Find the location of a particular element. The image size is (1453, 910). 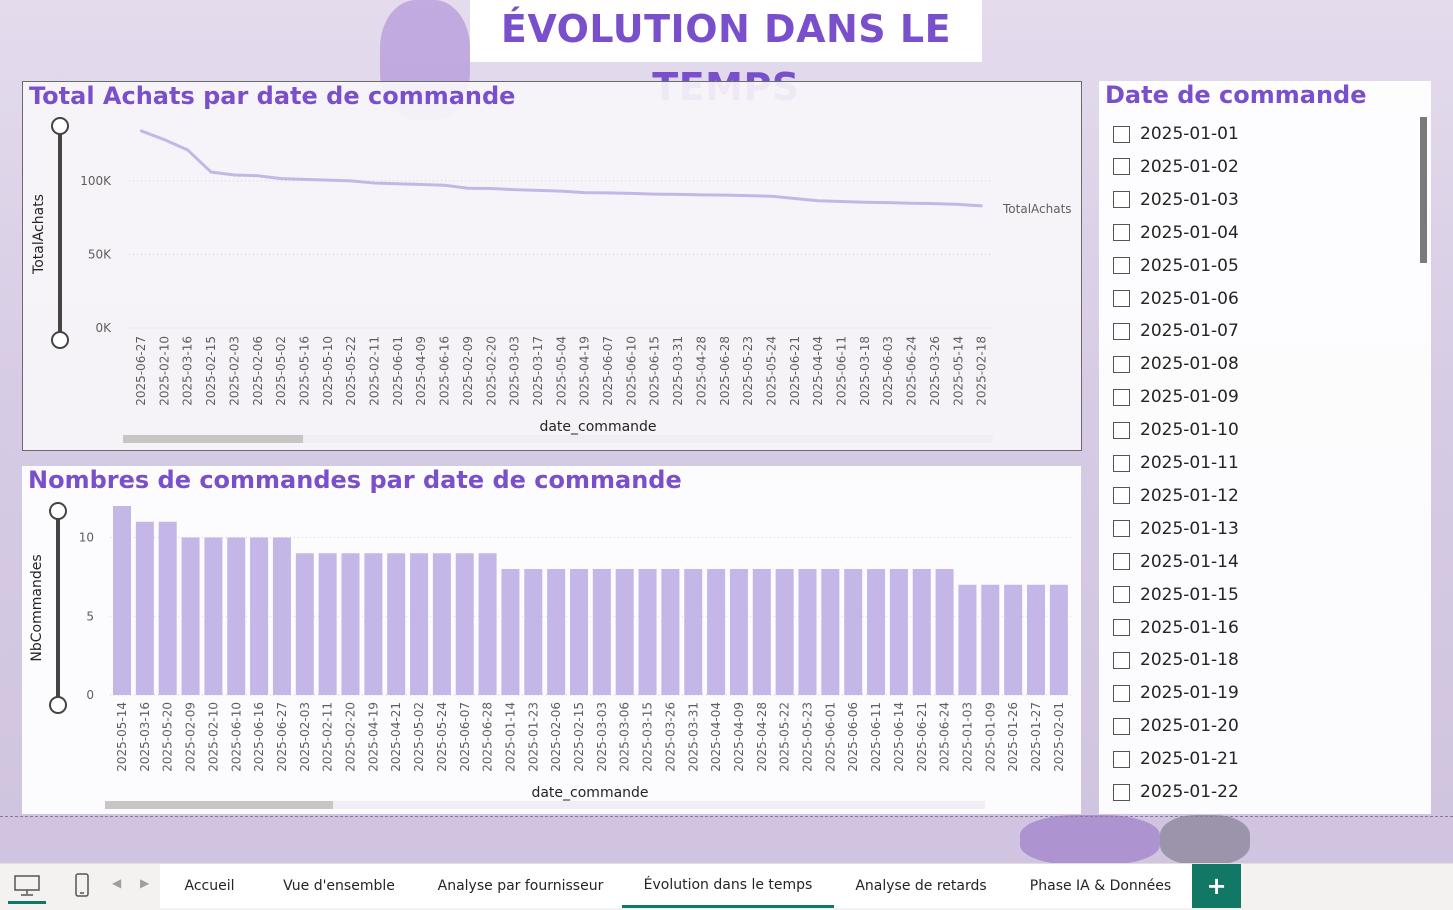

slicer-item: 2025-01-08 is located at coordinates (1176, 364).